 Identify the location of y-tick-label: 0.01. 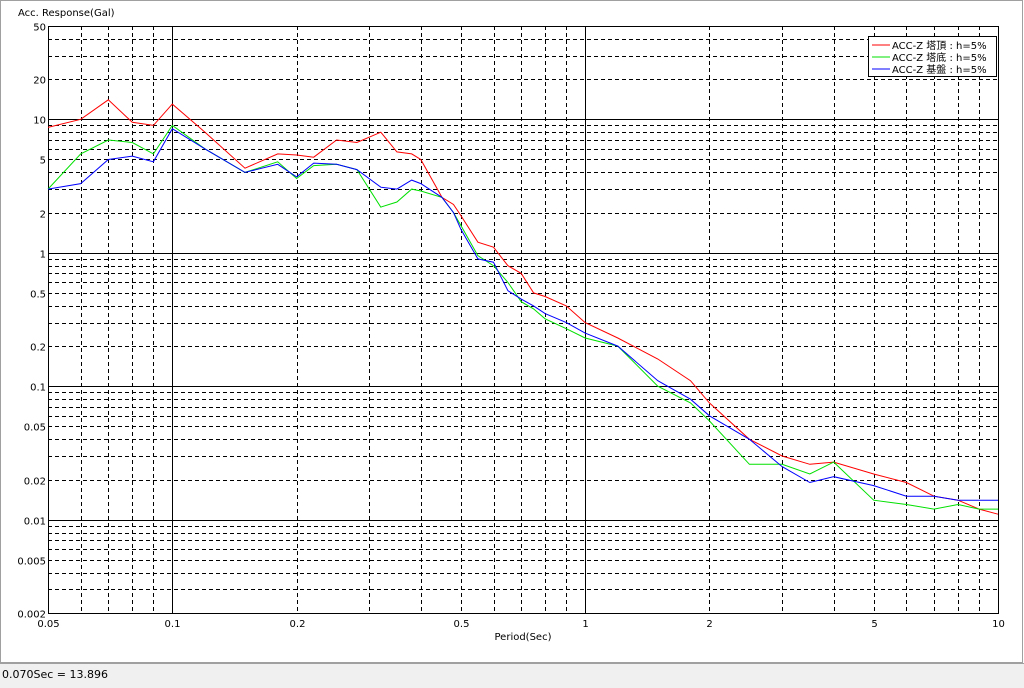
(35, 522).